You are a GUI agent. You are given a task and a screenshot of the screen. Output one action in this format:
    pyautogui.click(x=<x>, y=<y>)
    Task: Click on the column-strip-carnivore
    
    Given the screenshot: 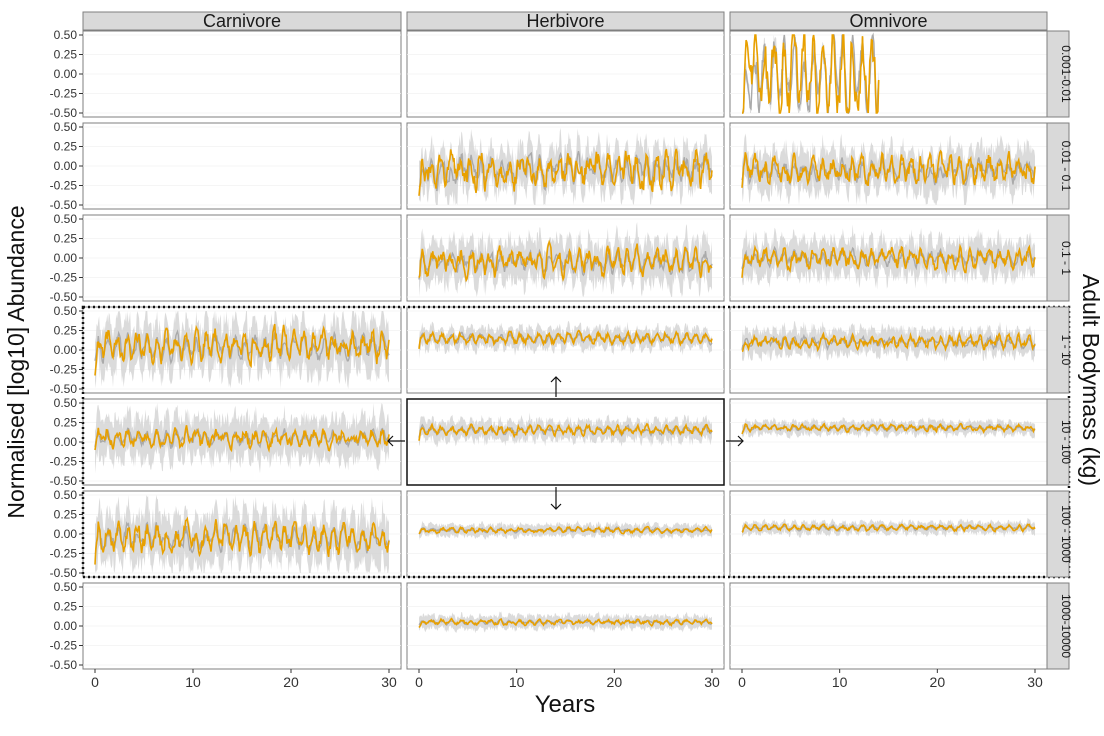 What is the action you would take?
    pyautogui.click(x=242, y=21)
    